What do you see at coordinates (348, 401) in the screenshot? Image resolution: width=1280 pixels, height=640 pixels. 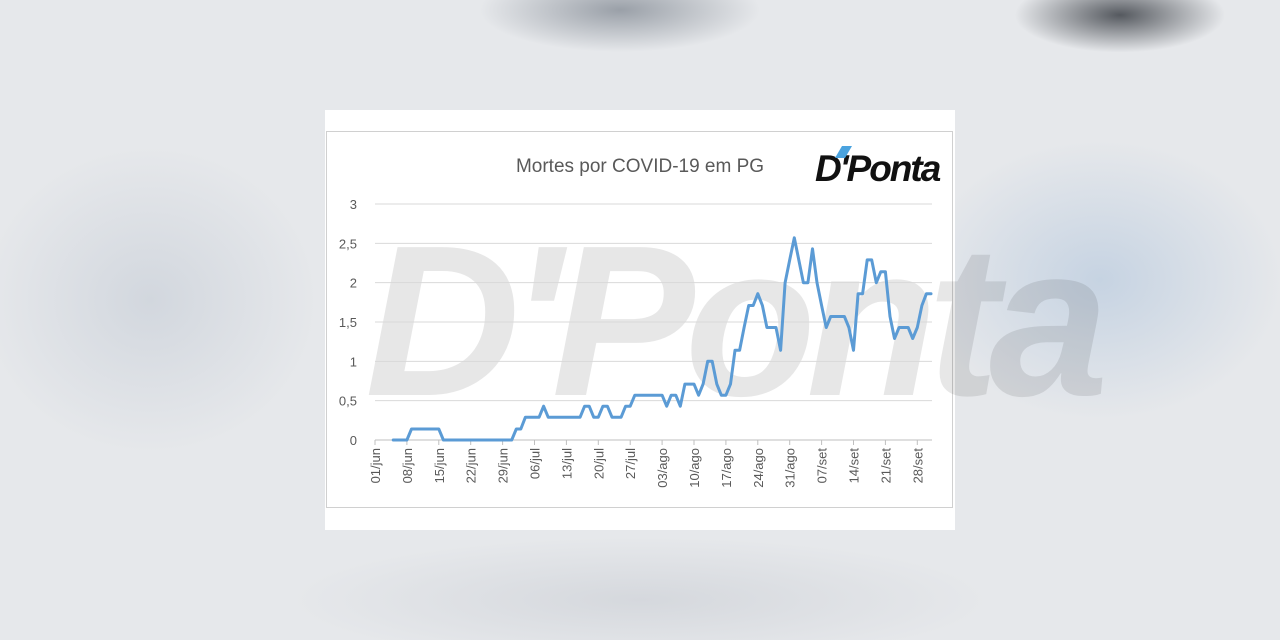 I see `y-tick-label: 0,5` at bounding box center [348, 401].